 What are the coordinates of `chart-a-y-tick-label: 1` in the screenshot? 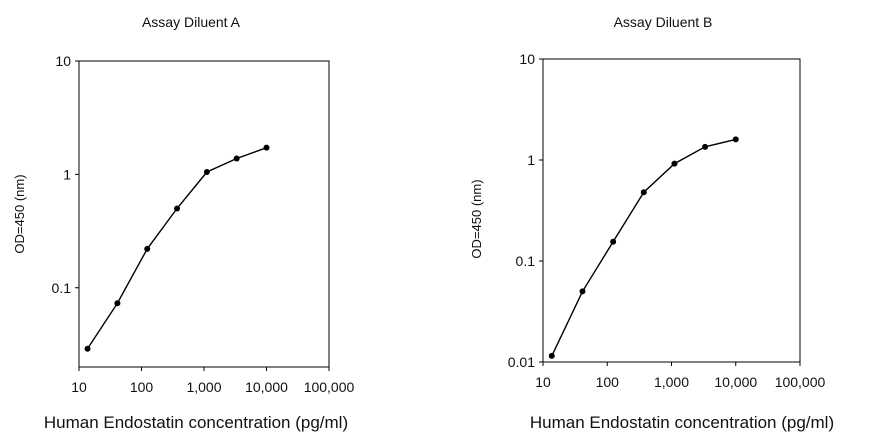 It's located at (67, 174).